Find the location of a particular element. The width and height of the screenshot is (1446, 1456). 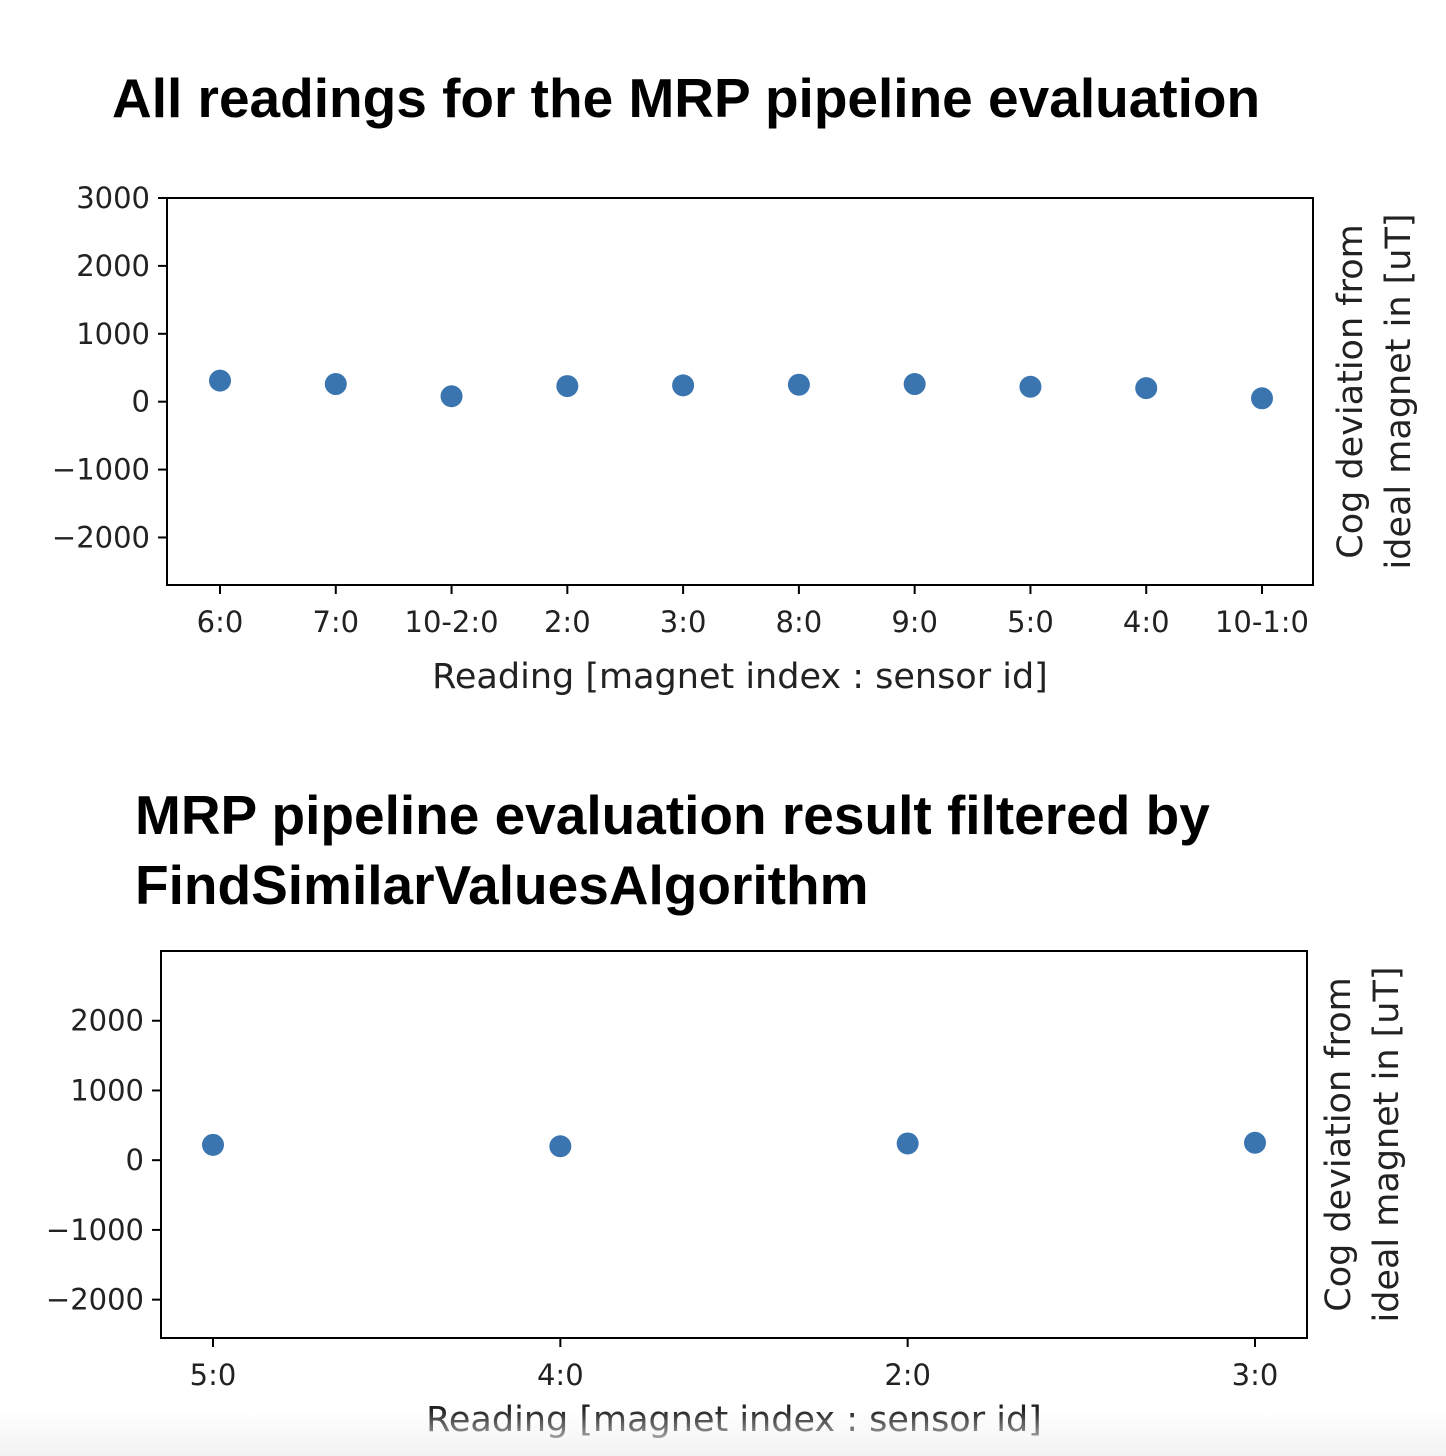

bottom-fade is located at coordinates (723, 1433).